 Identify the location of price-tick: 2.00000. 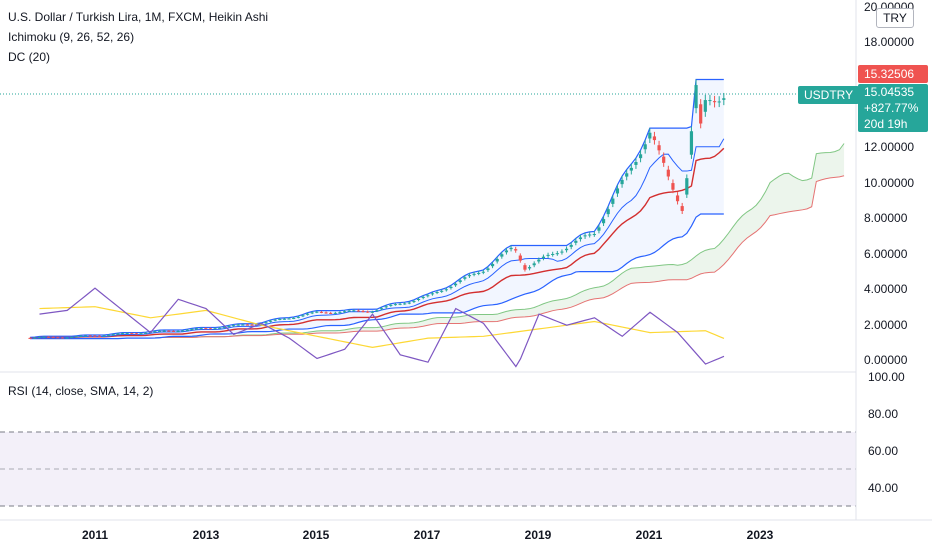
(886, 325).